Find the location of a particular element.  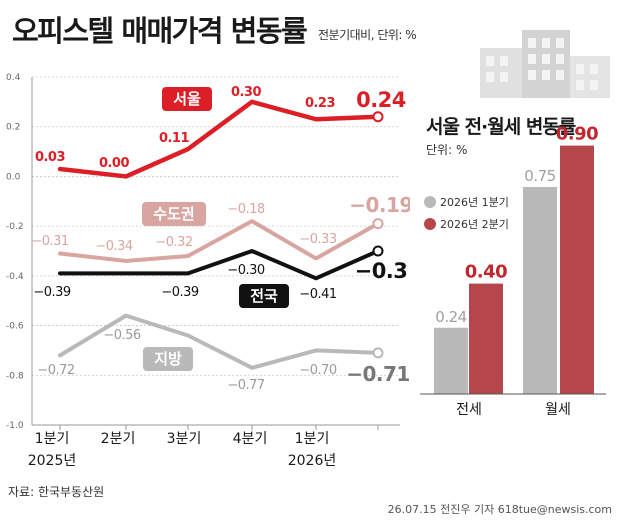

bar-value-label: 0.90 is located at coordinates (577, 134).